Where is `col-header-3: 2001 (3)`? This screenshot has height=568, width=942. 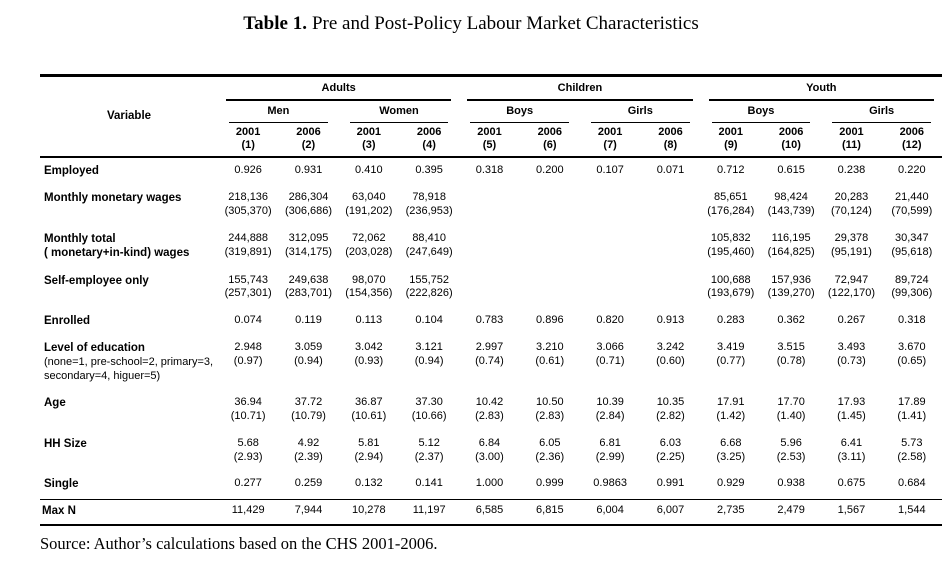 col-header-3: 2001 (3) is located at coordinates (368, 140).